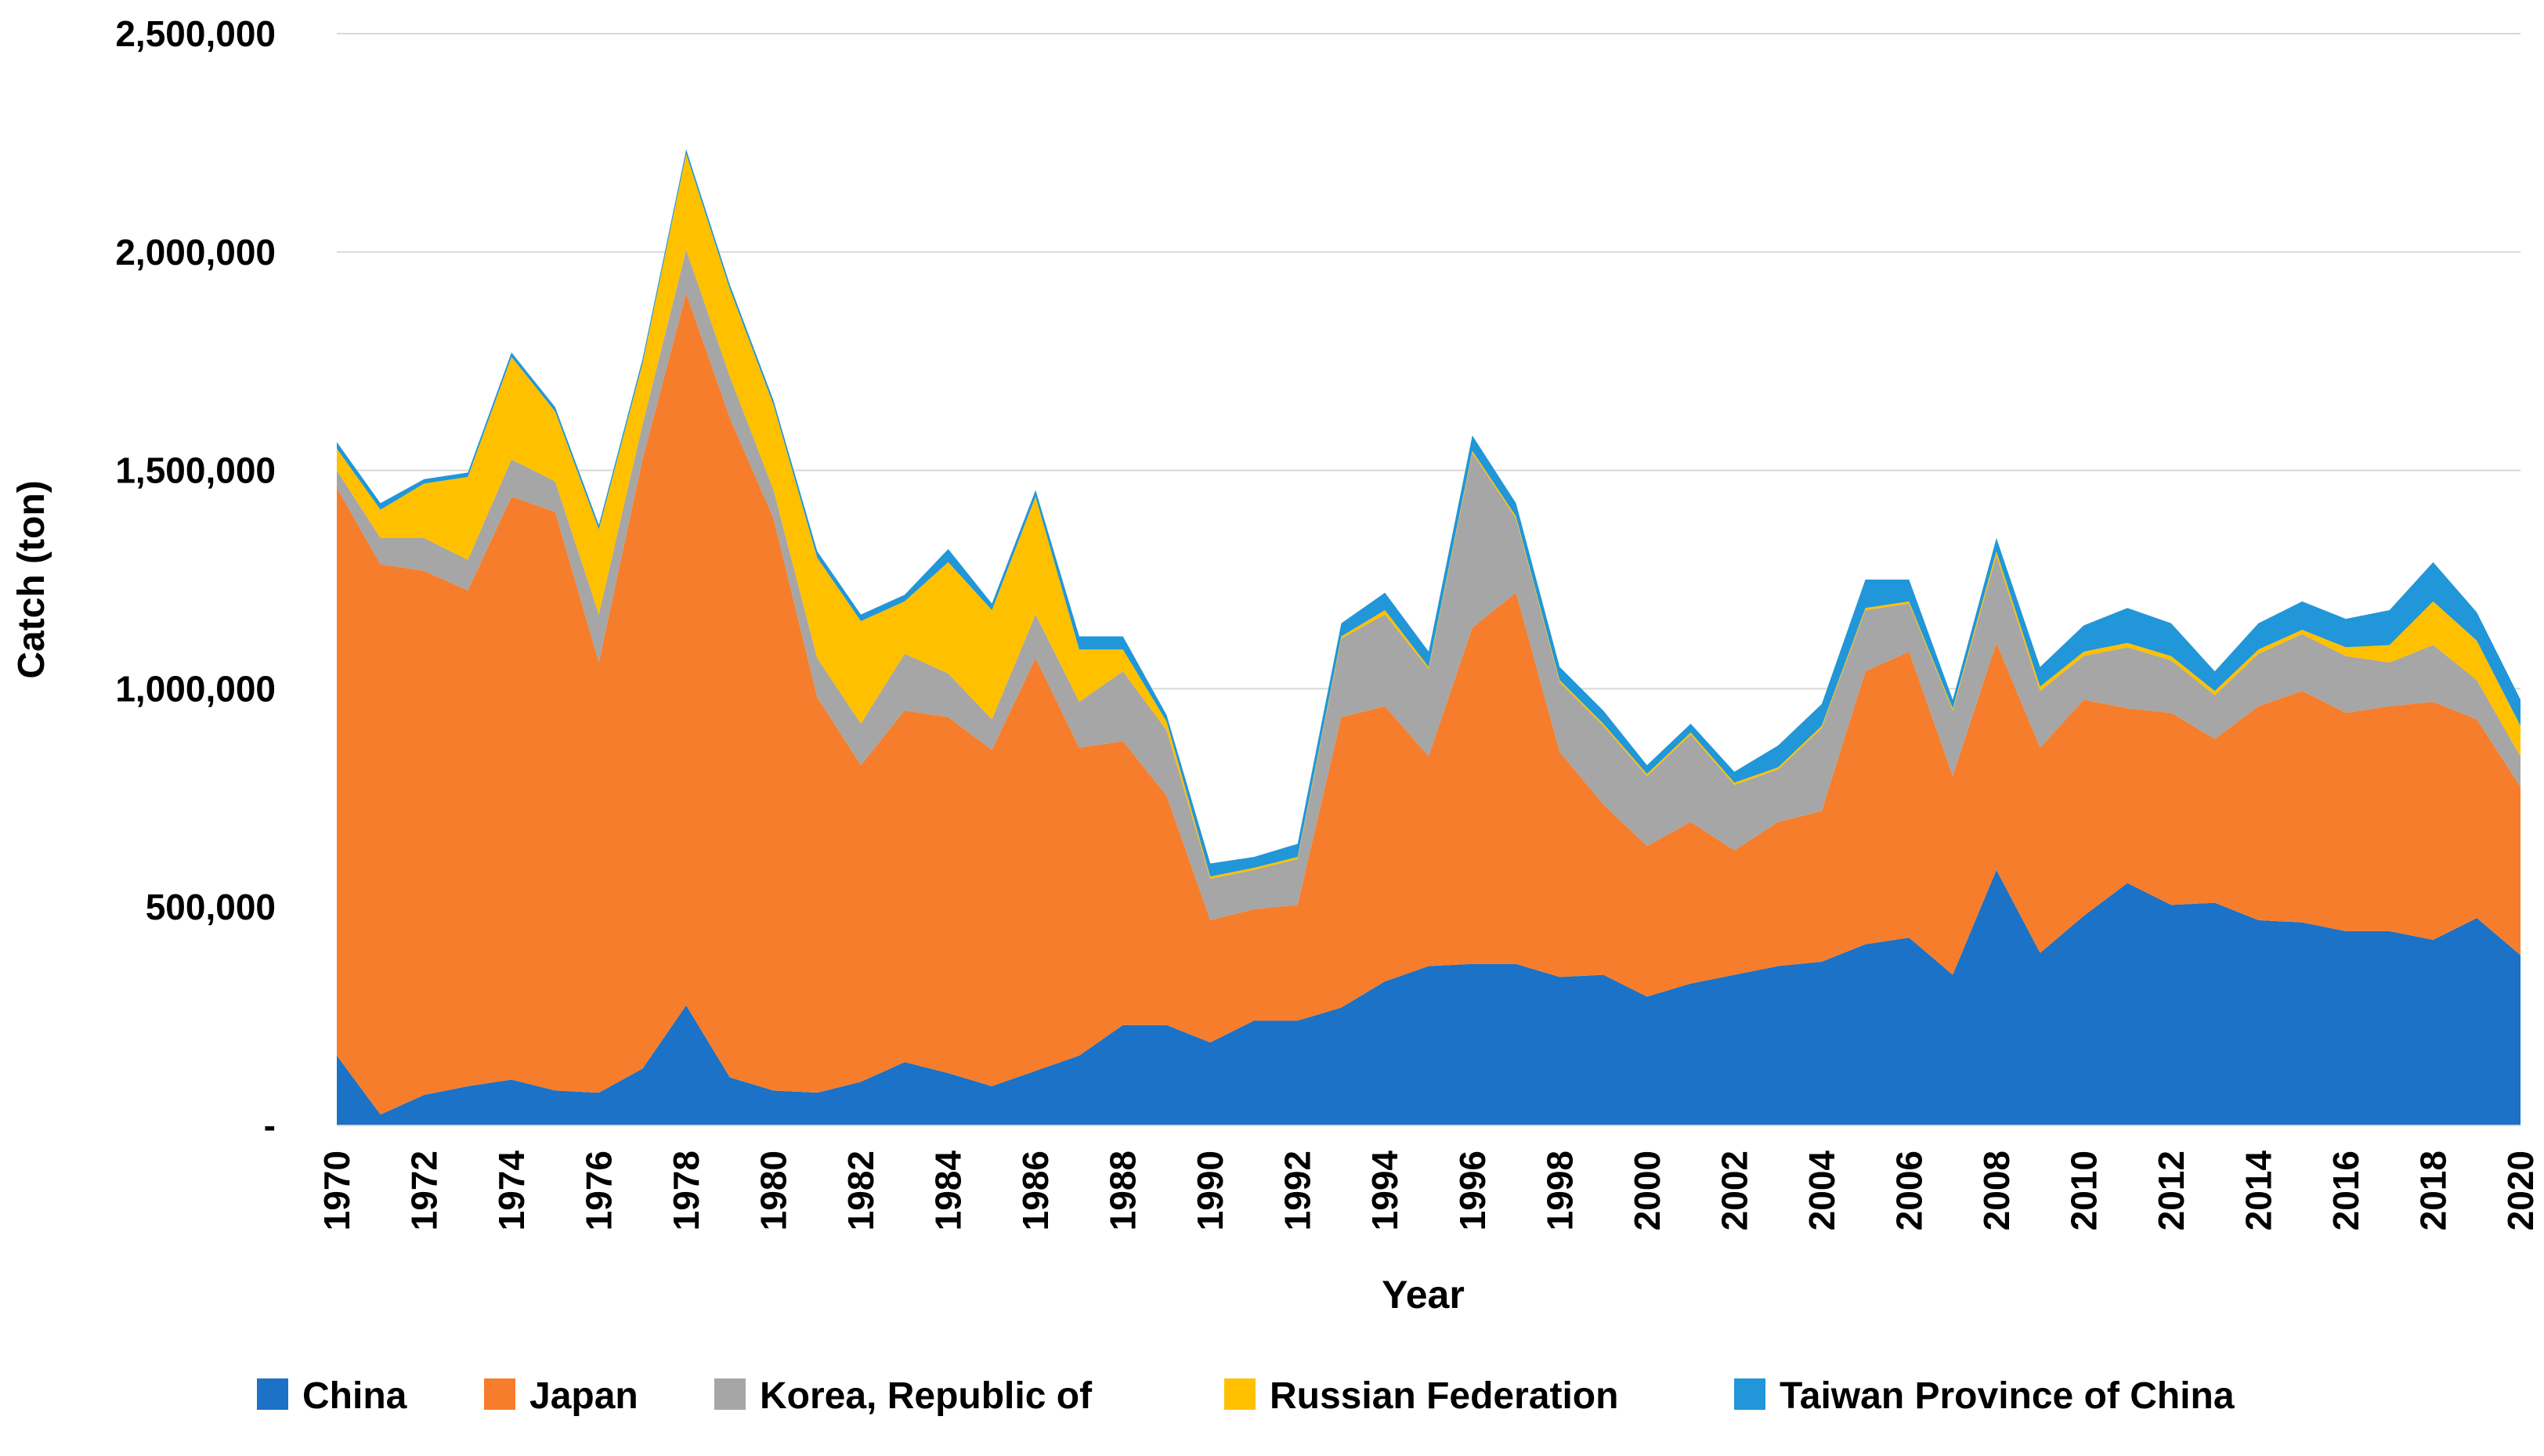  Describe the element at coordinates (1423, 1295) in the screenshot. I see `x-axis-title: Year` at that location.